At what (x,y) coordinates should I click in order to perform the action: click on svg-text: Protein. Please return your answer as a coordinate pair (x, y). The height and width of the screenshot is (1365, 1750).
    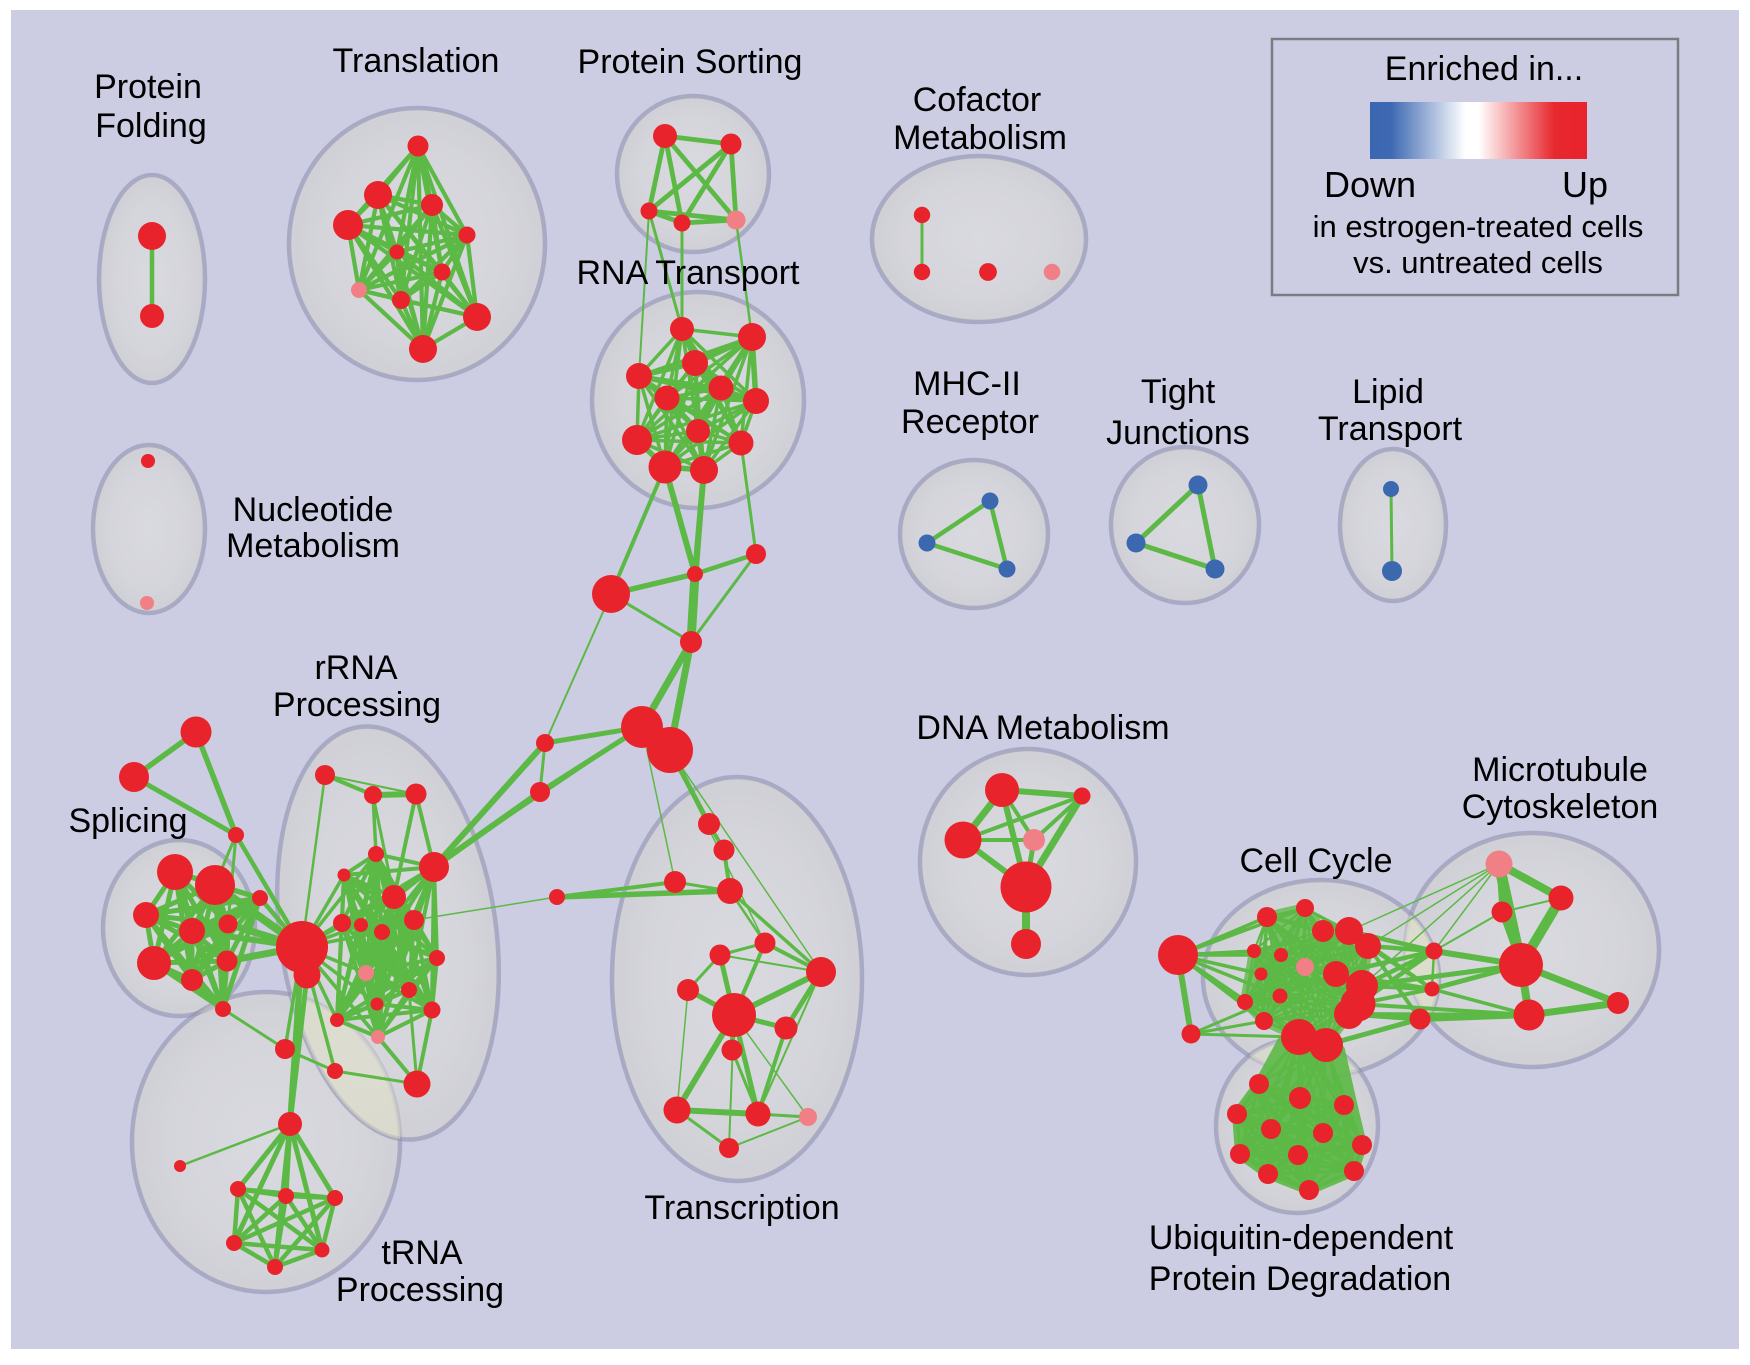
    Looking at the image, I should click on (148, 87).